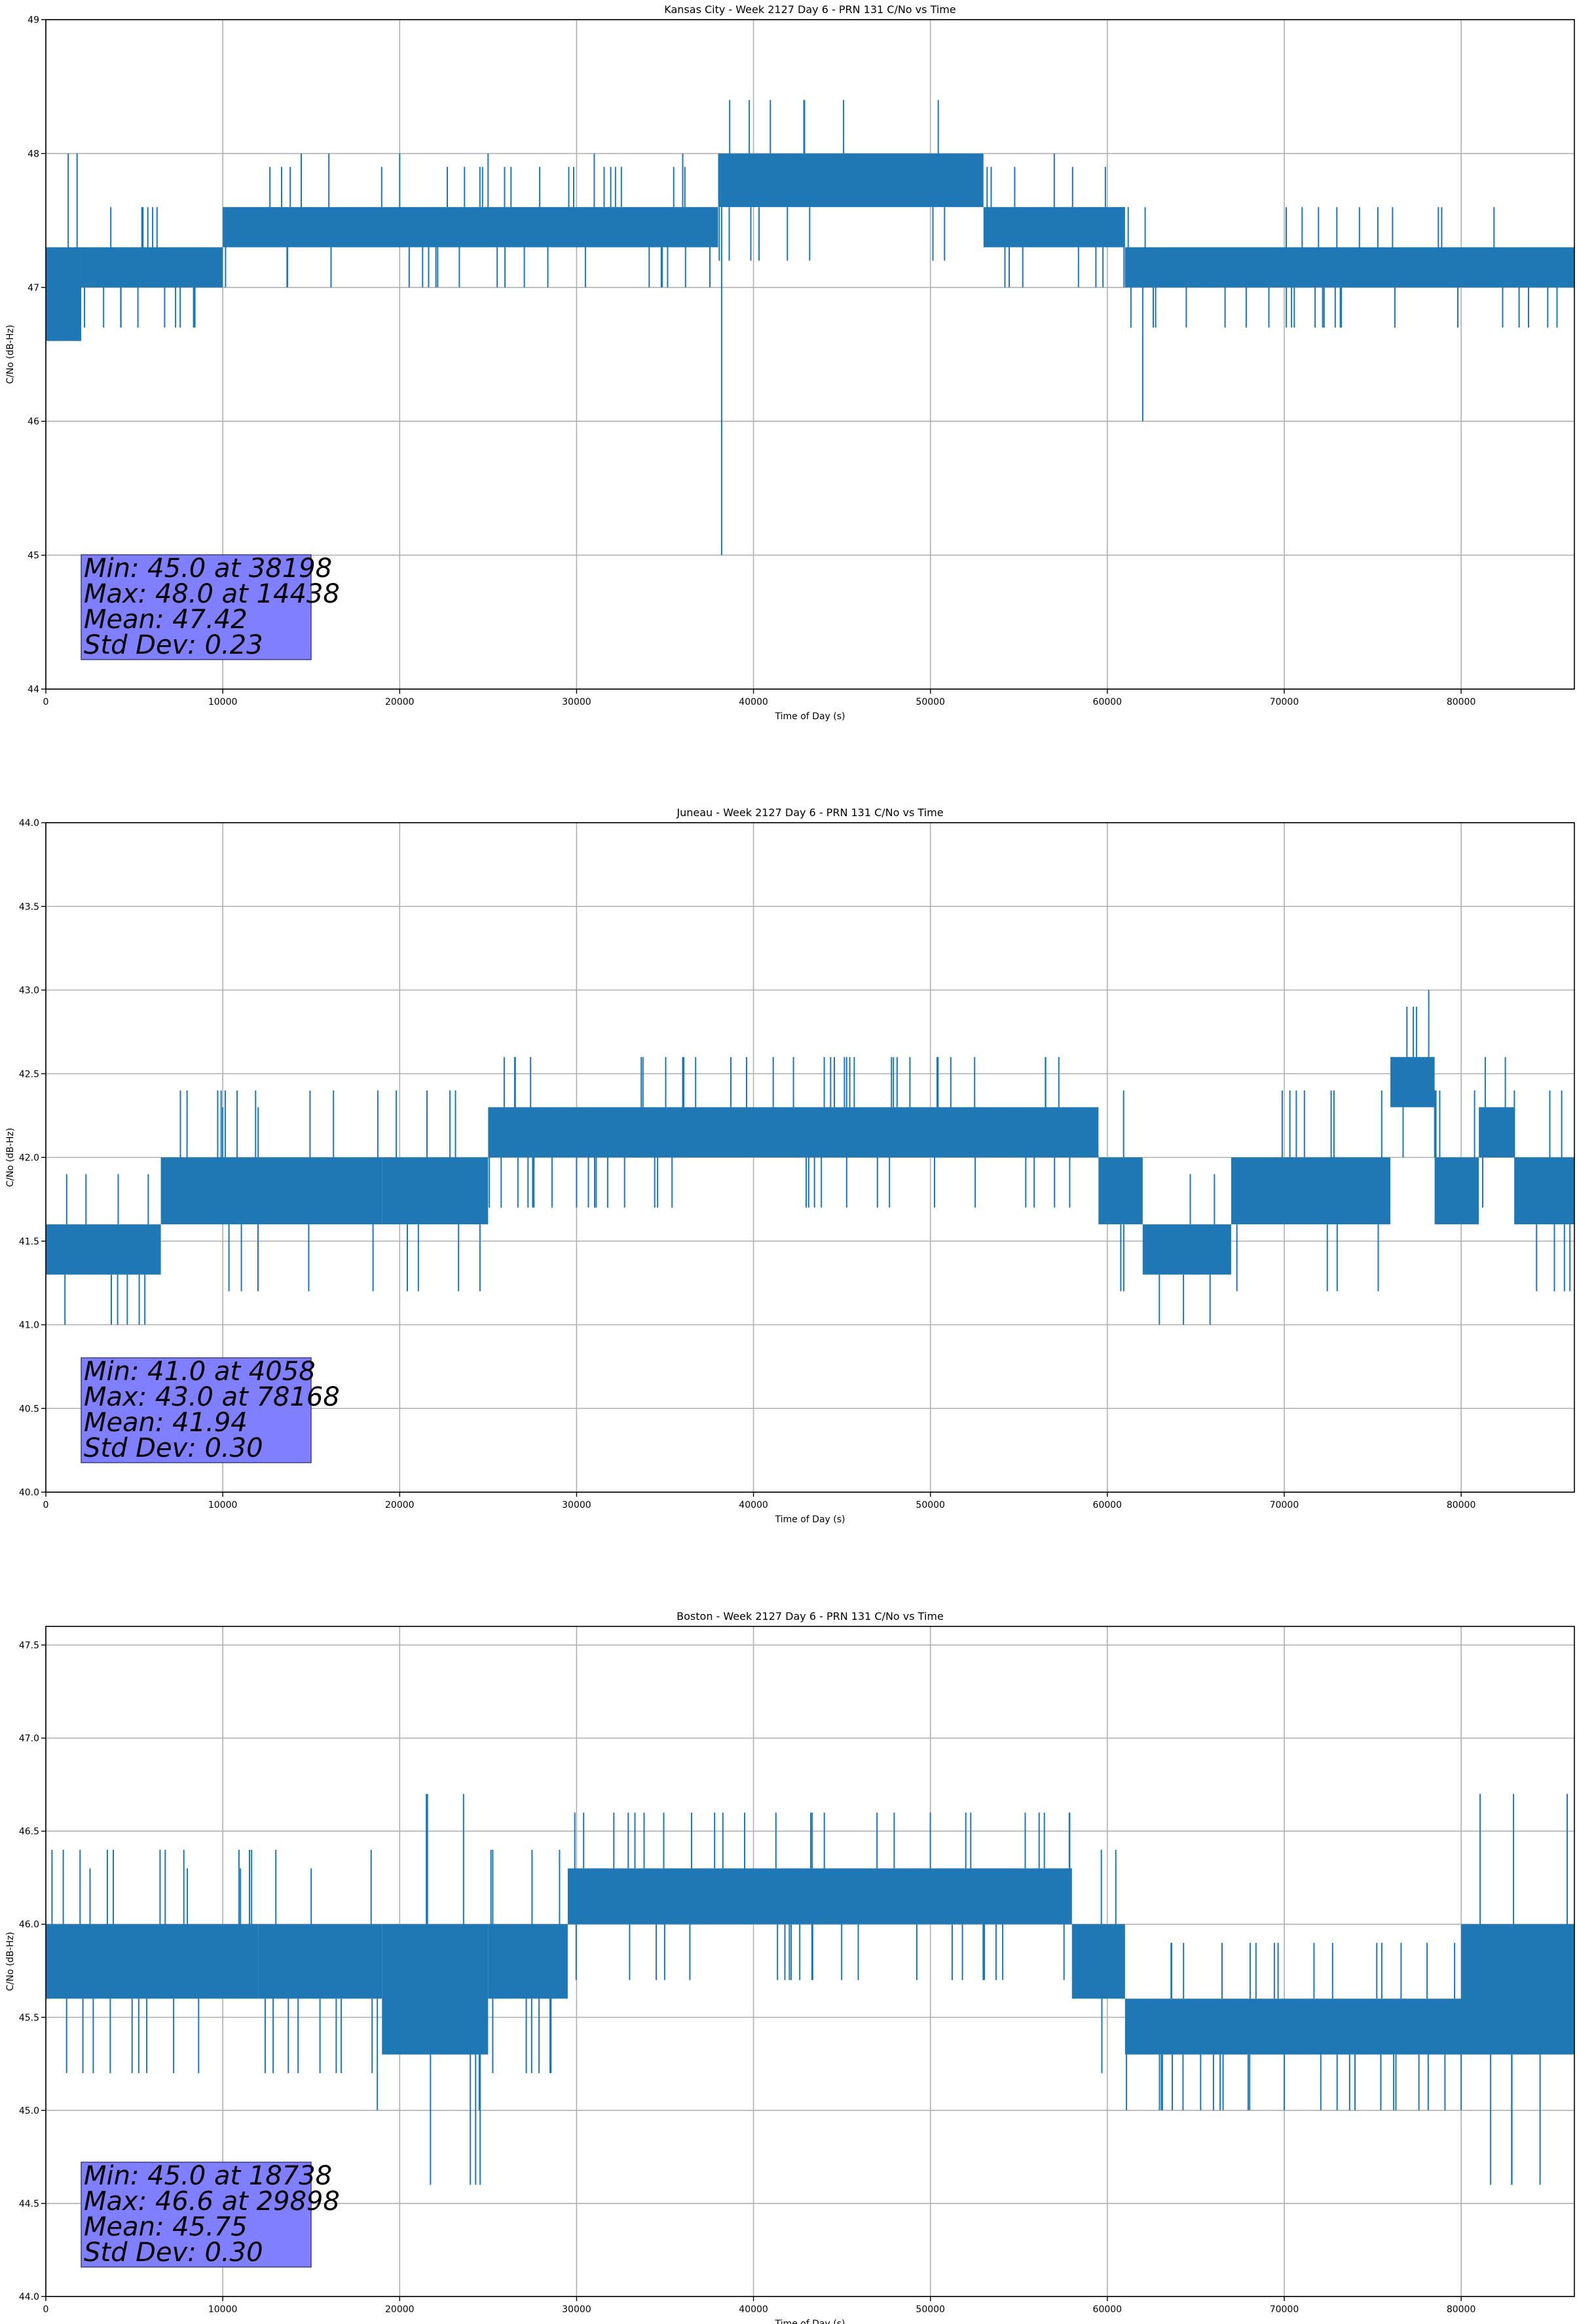 This screenshot has width=1577, height=2324. What do you see at coordinates (208, 2176) in the screenshot?
I see `stats-min: Min: 45.0 at 18738` at bounding box center [208, 2176].